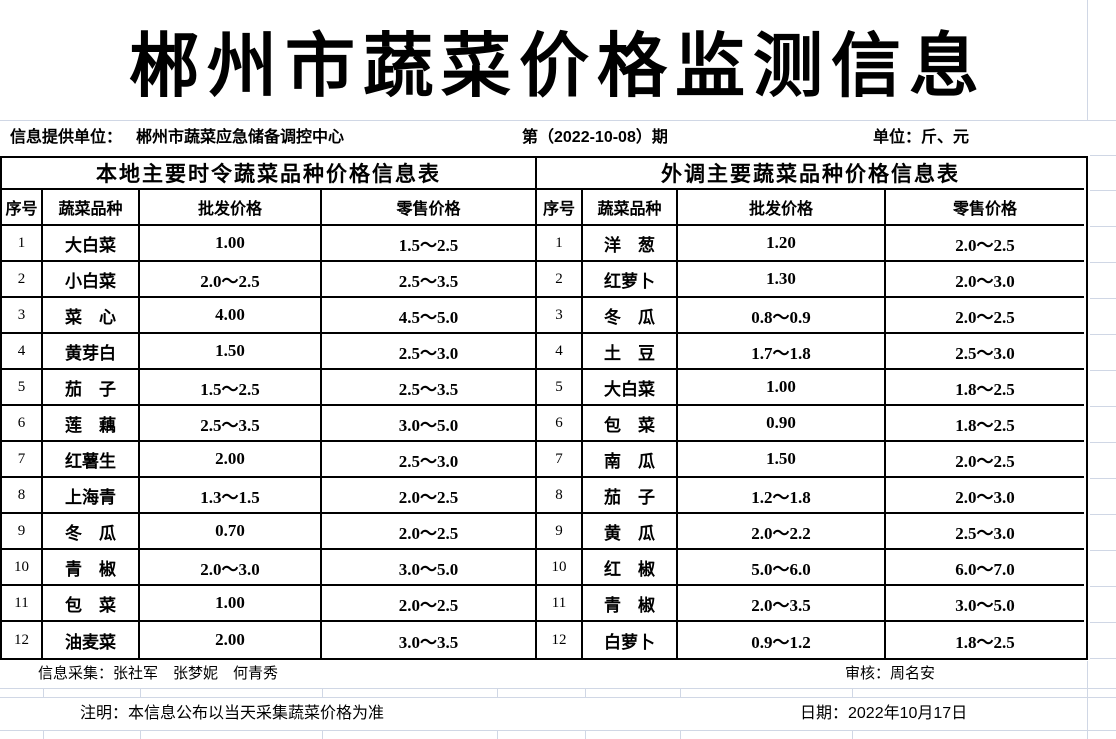 The width and height of the screenshot is (1116, 739). Describe the element at coordinates (91, 208) in the screenshot. I see `column-header-vegetable: 蔬菜品种` at that location.